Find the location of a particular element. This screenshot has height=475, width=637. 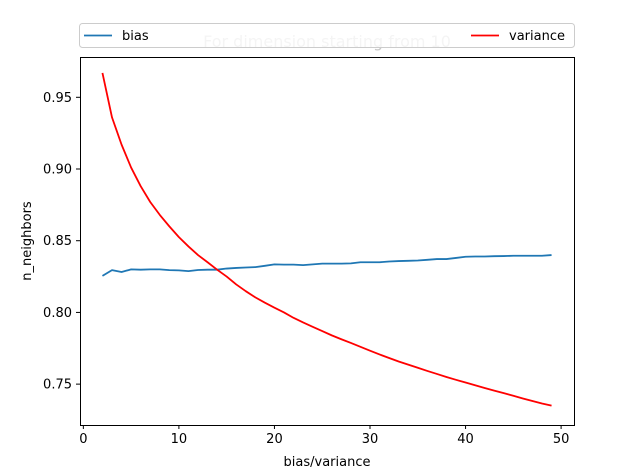

x-axis-label: bias/variance is located at coordinates (327, 462).